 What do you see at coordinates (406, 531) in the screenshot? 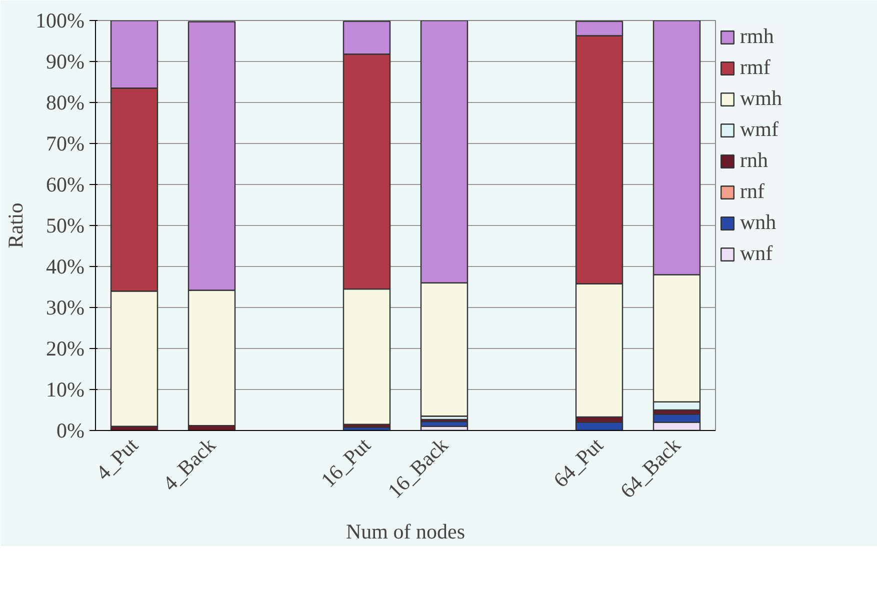
I see `x-axis-title: Num of nodes` at bounding box center [406, 531].